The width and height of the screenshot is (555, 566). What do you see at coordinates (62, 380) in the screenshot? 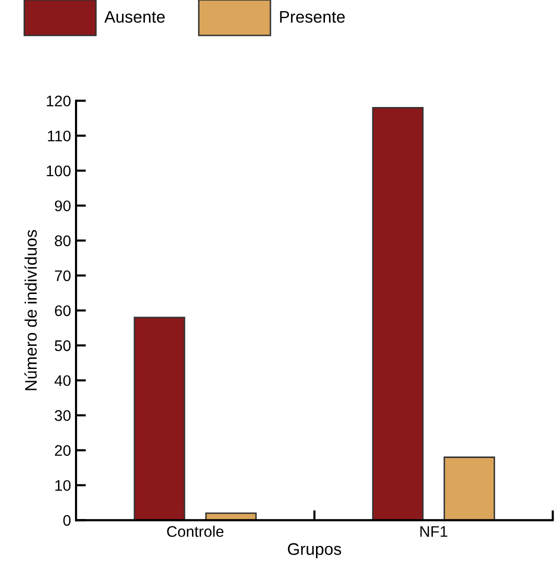
I see `y-tick-label: 40` at bounding box center [62, 380].